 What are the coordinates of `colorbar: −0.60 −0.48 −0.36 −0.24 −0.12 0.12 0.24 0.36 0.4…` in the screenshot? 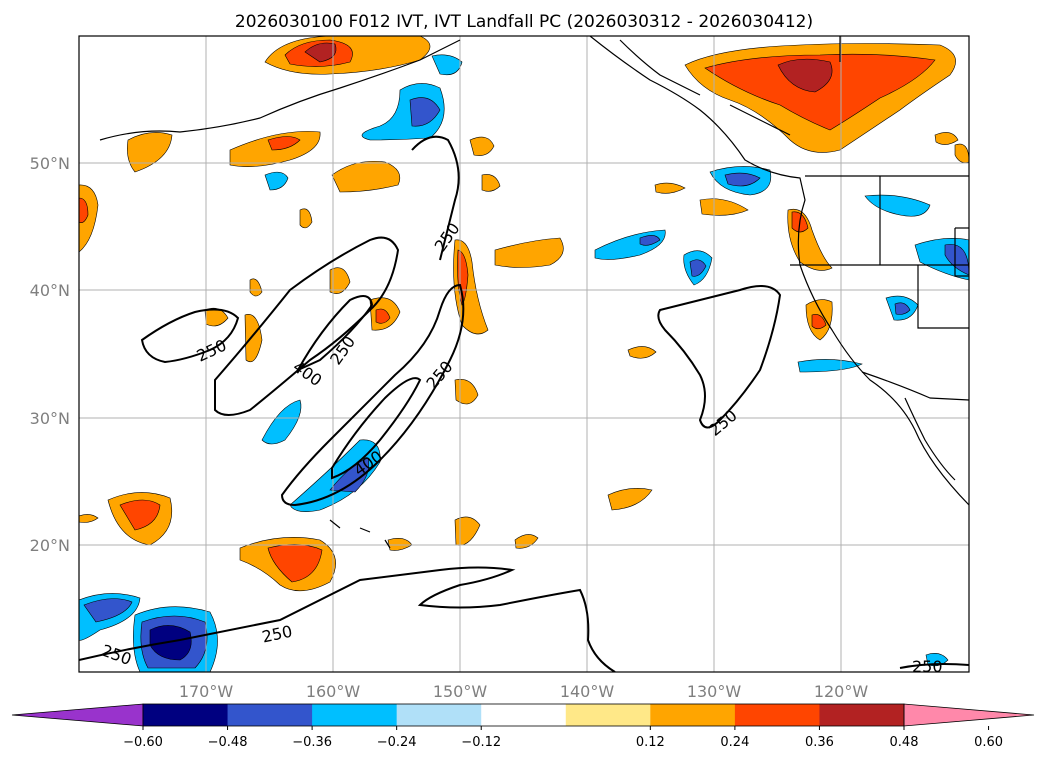 It's located at (523, 726).